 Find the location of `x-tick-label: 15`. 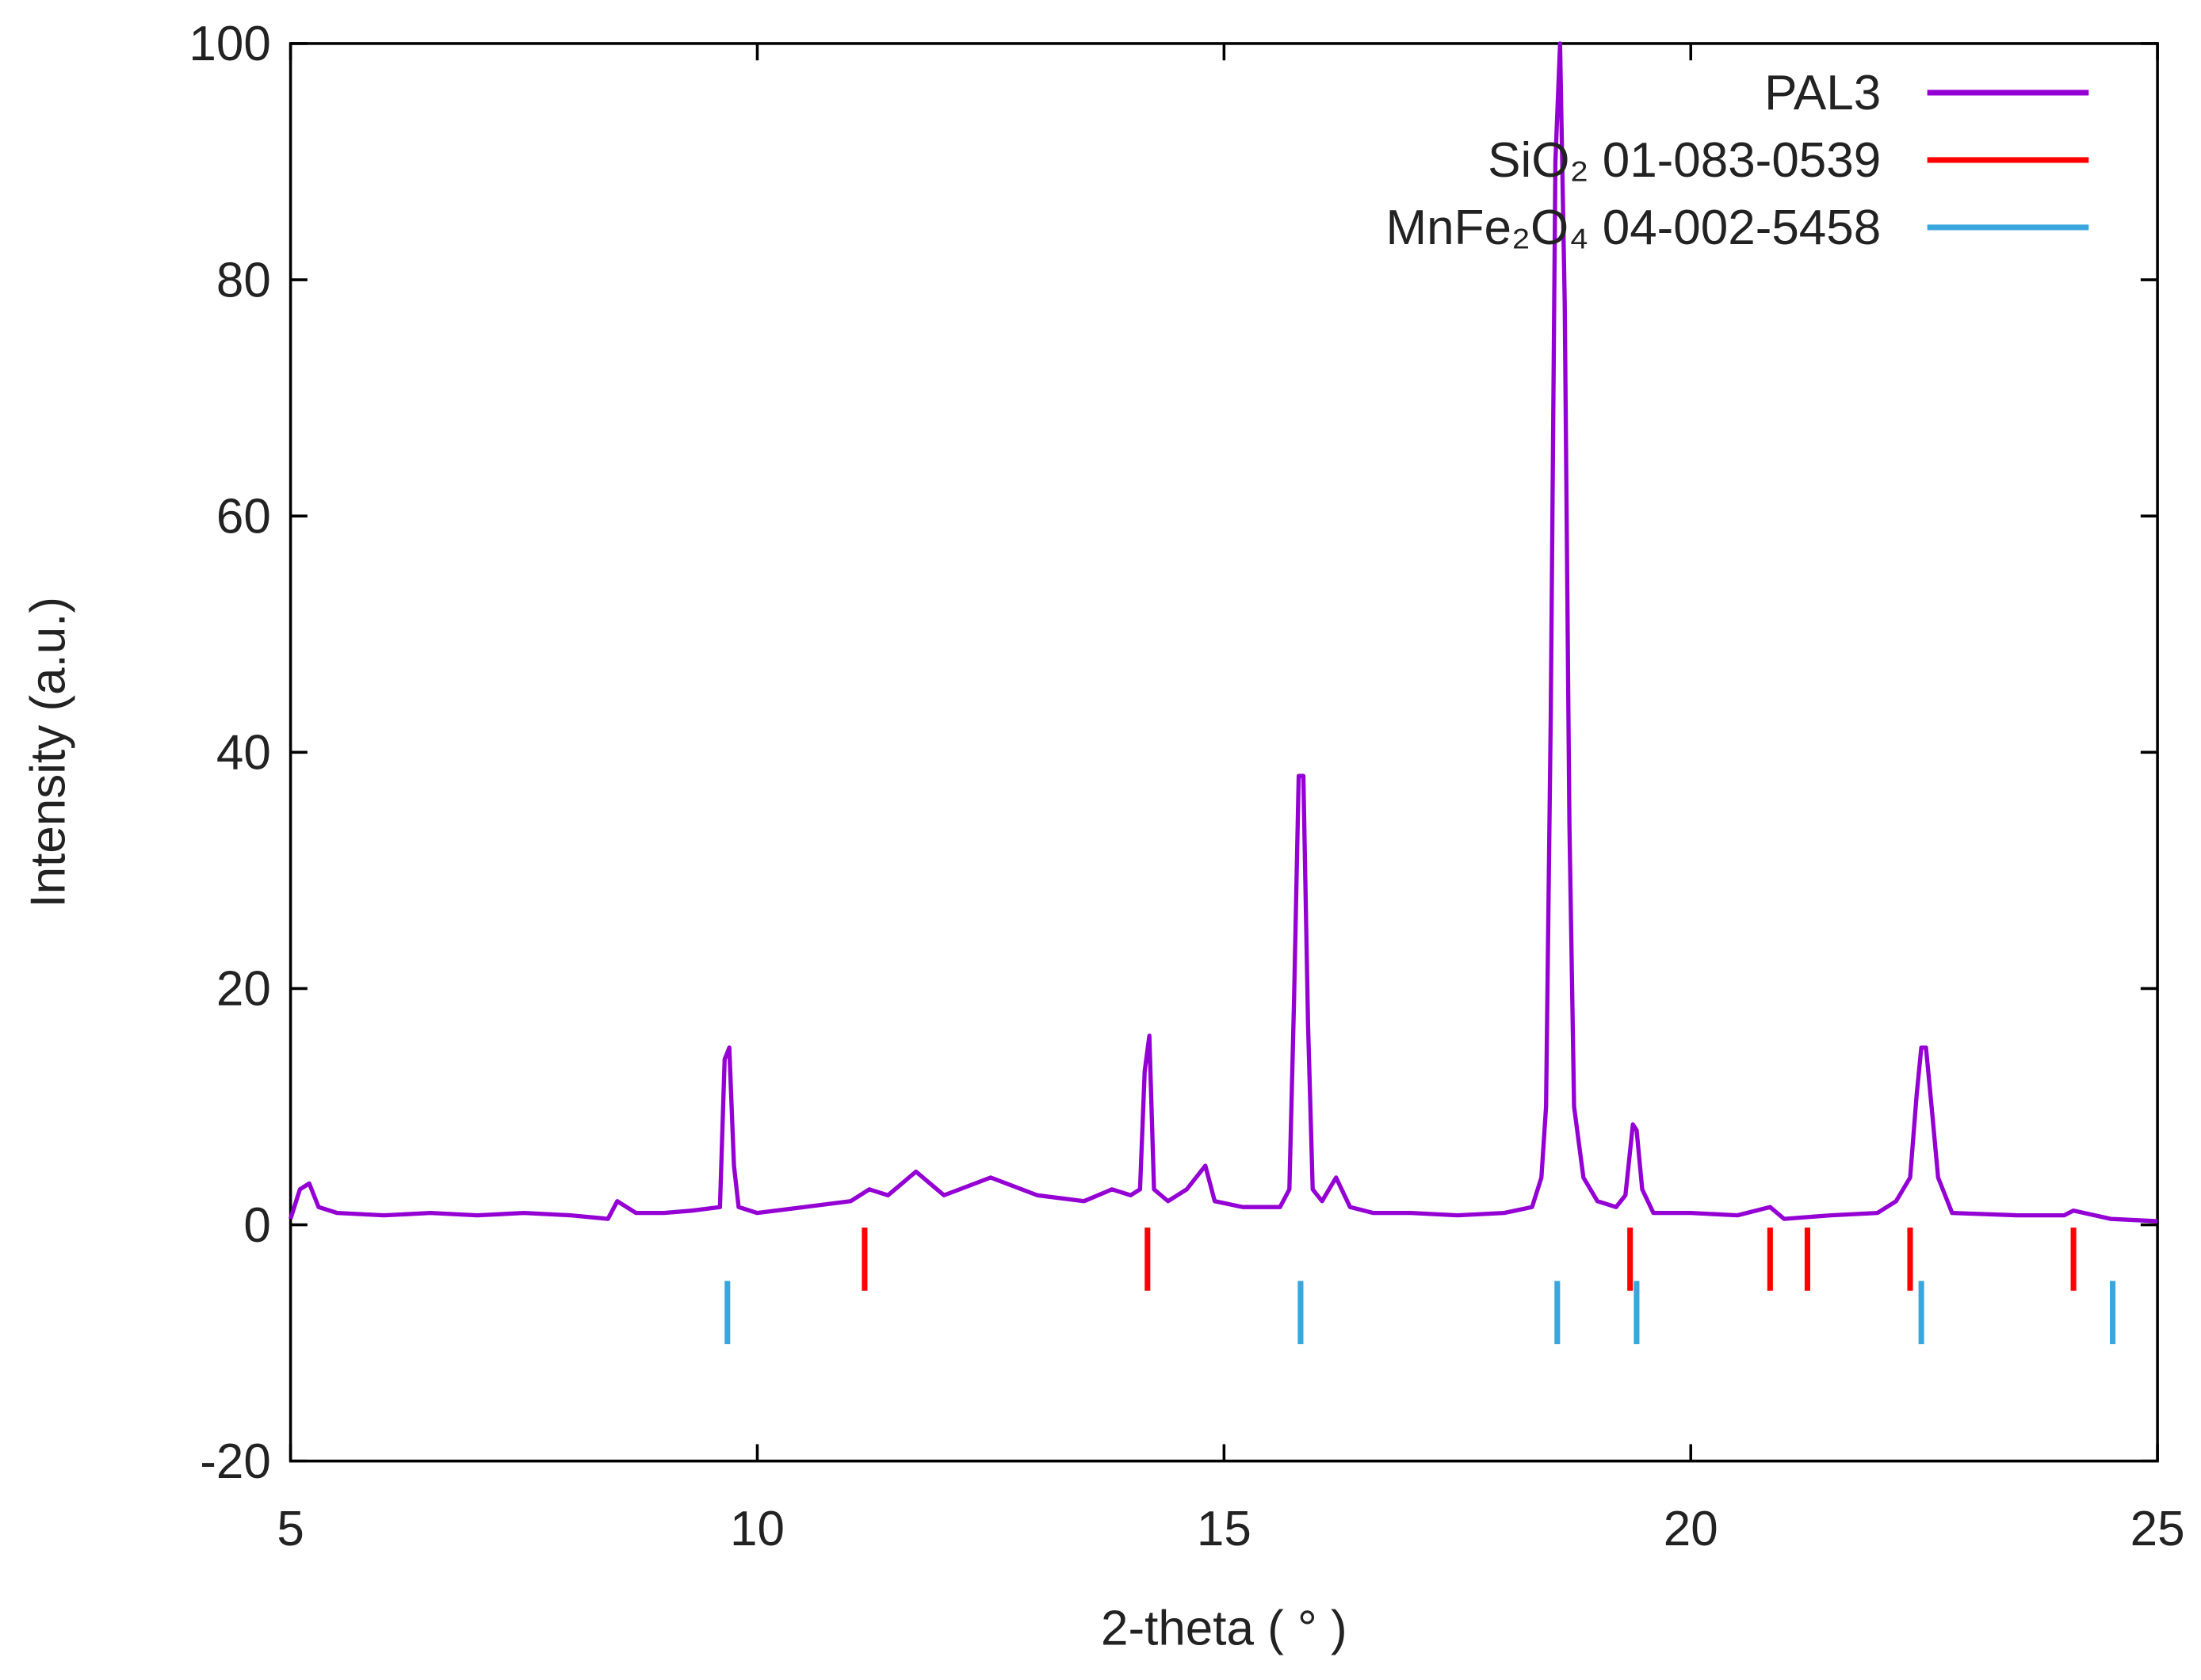

x-tick-label: 15 is located at coordinates (1224, 1529).